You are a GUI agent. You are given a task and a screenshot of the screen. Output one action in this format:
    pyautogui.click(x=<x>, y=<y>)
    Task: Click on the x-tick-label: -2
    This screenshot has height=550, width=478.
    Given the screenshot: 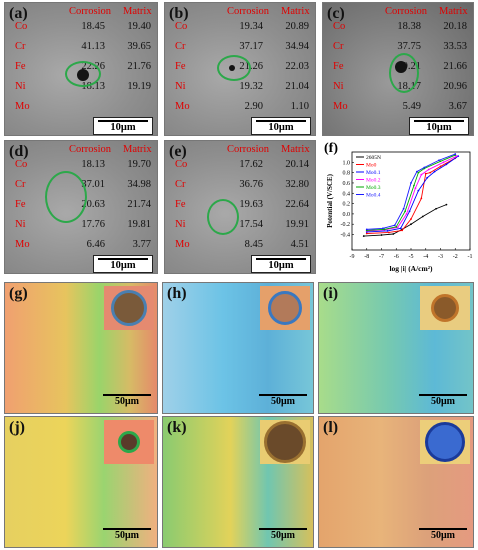 What is the action you would take?
    pyautogui.click(x=455, y=257)
    